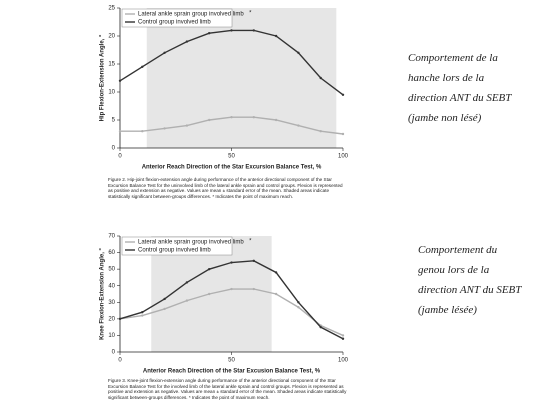  What do you see at coordinates (114, 121) in the screenshot?
I see `y-tick-label: 5` at bounding box center [114, 121].